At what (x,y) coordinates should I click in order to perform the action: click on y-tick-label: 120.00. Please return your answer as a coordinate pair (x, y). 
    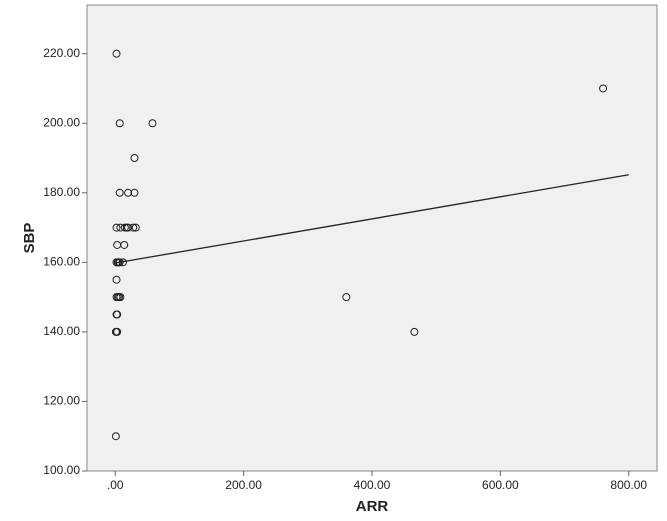
    Looking at the image, I should click on (61, 401).